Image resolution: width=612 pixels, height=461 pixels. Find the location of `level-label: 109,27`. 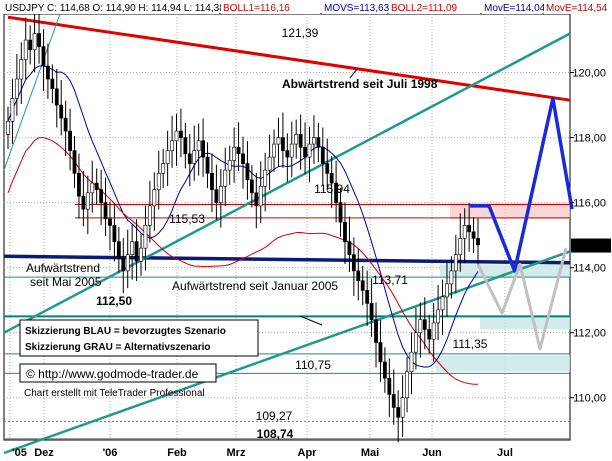

level-label: 109,27 is located at coordinates (274, 416).